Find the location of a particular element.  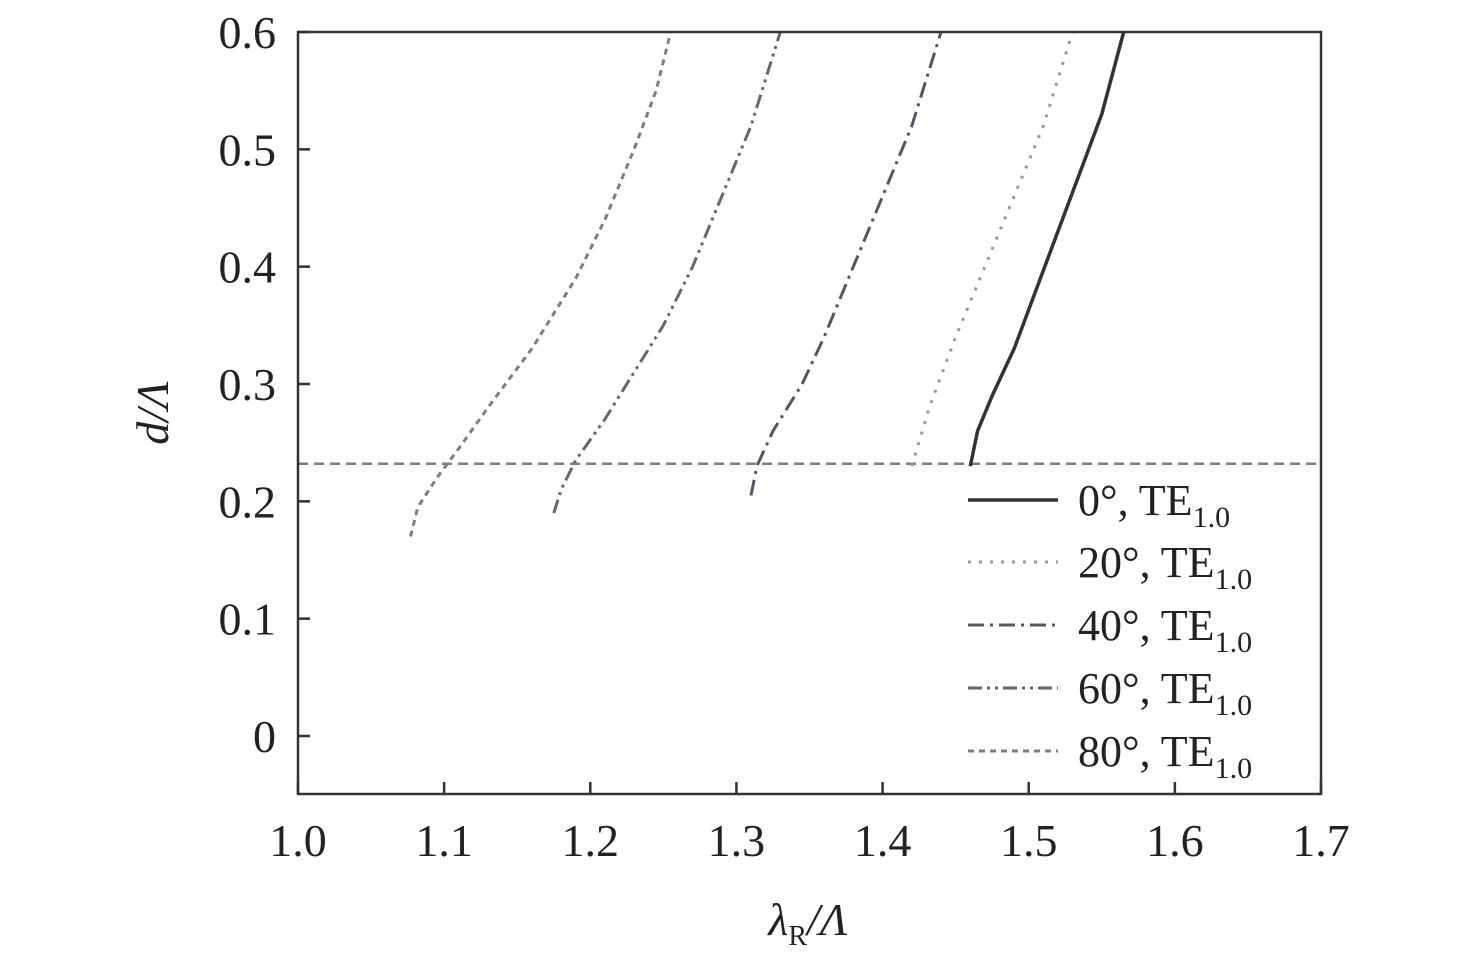

legend-label-main: 80°, TE is located at coordinates (1146, 751).